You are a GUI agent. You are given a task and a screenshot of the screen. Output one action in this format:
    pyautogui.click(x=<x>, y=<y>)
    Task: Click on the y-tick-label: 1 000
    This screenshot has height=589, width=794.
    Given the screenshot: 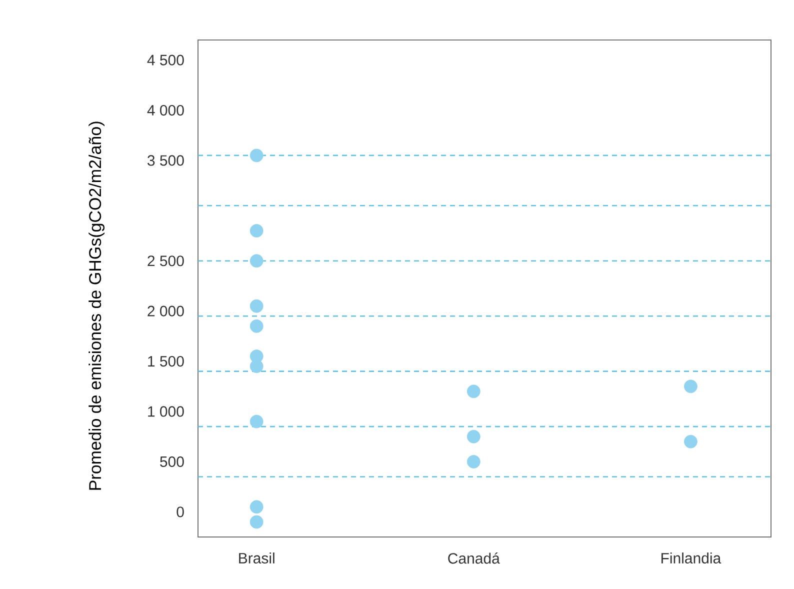 What is the action you would take?
    pyautogui.click(x=166, y=411)
    